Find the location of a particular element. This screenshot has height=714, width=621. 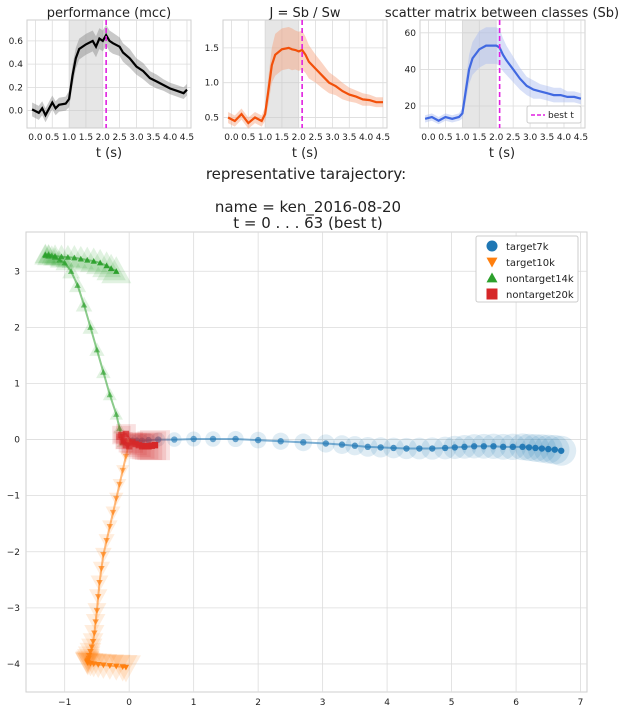

y-tick-label: 1.5 is located at coordinates (212, 49).